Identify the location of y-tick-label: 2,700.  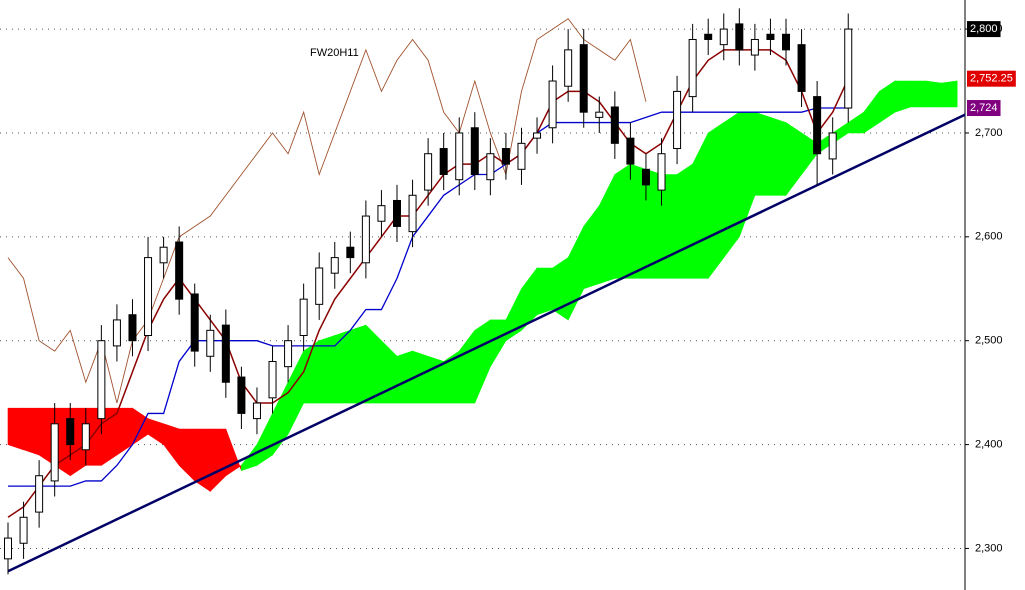
(989, 133).